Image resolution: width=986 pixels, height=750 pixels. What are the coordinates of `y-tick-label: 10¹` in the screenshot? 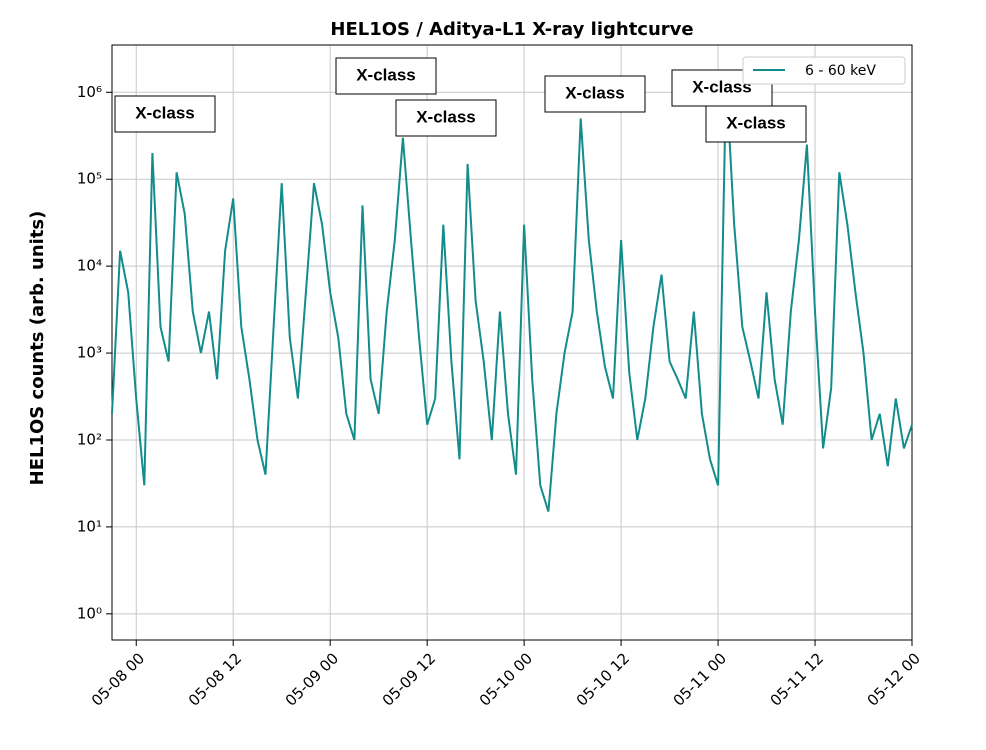 It's located at (89, 526).